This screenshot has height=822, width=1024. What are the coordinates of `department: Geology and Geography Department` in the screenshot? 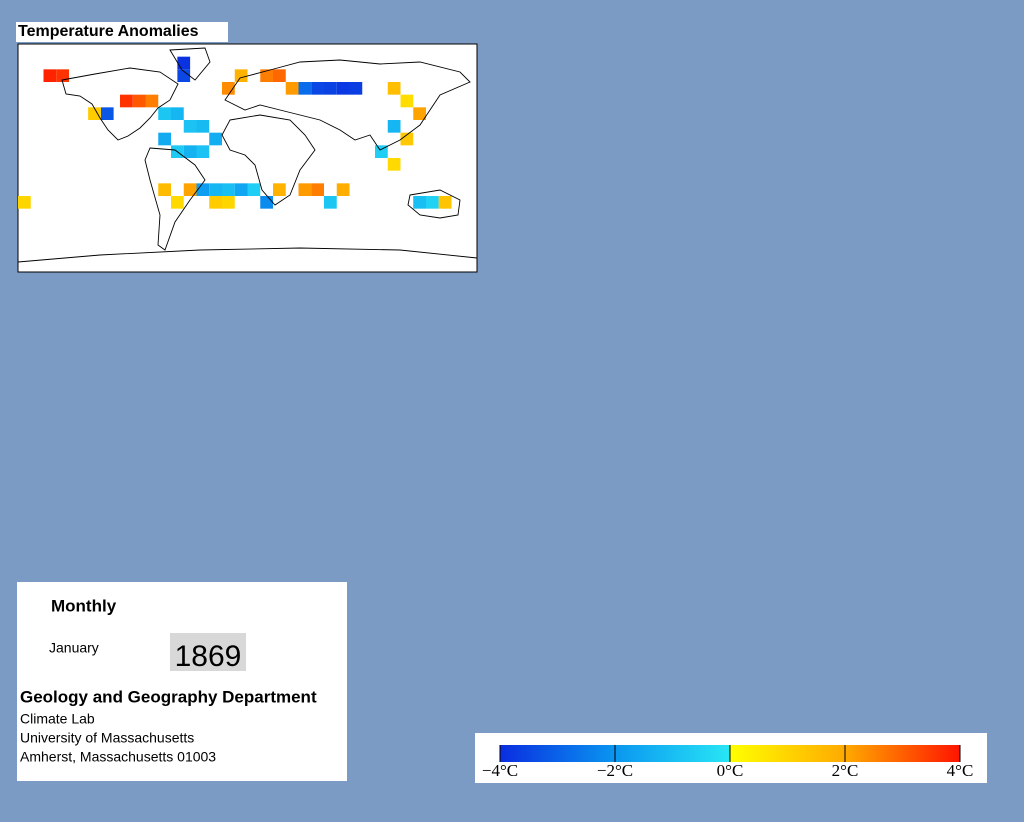 It's located at (168, 696).